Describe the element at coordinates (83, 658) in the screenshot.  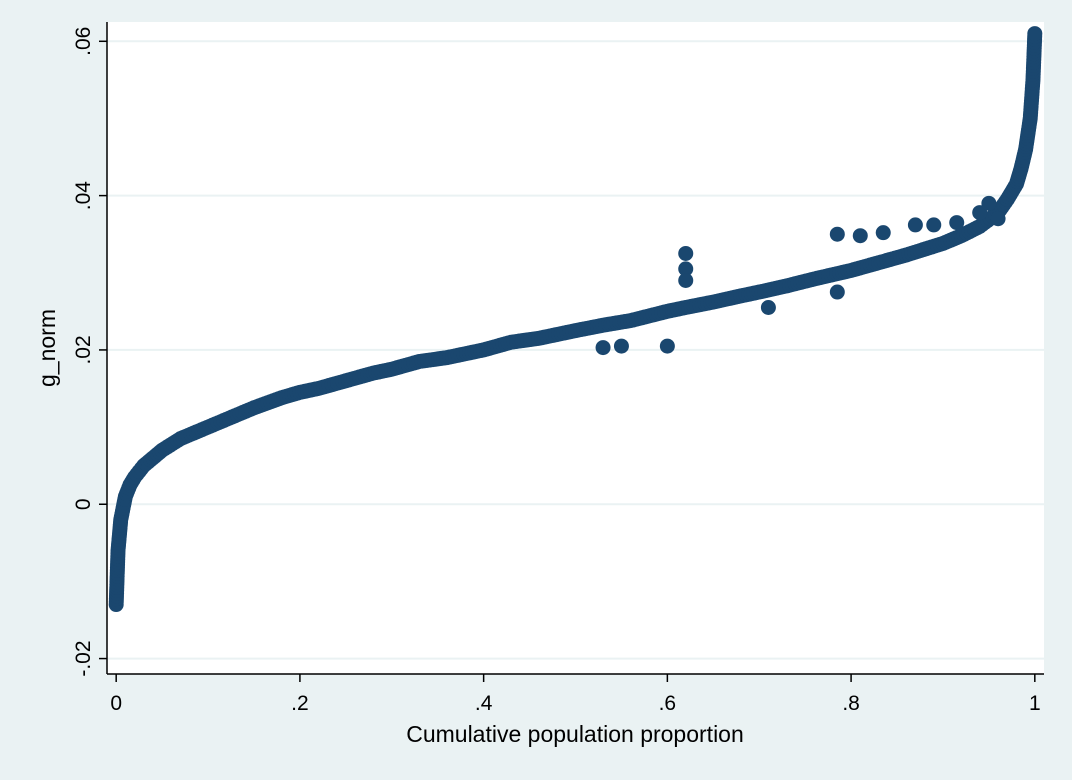
I see `y-tick-label-0: -.02` at that location.